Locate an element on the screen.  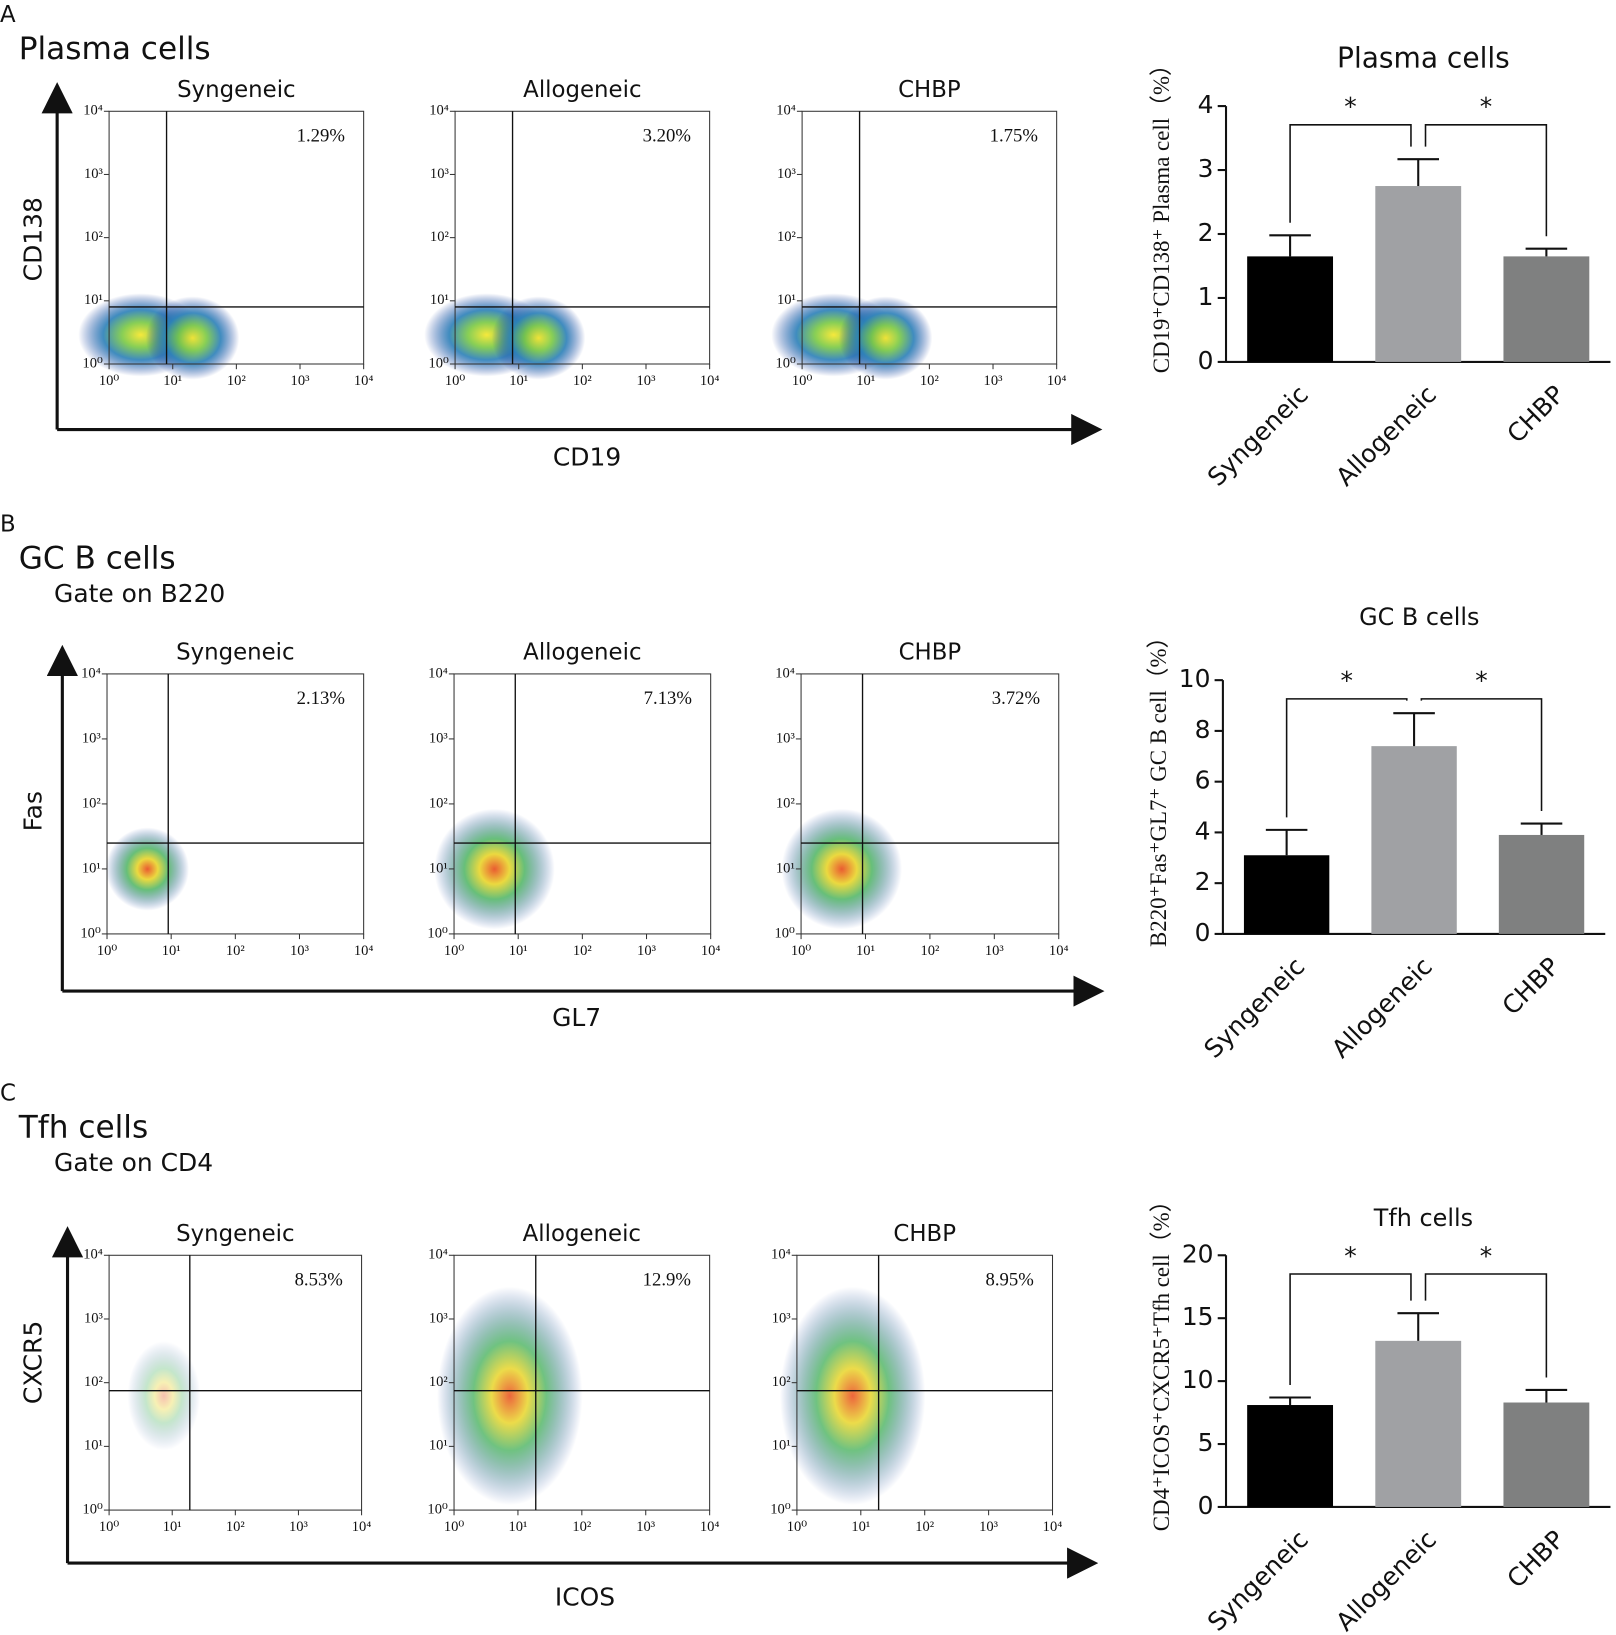
chart-y-label: CD4⁺ICOS⁺CXCR5⁺Tfh cell（%） is located at coordinates (1161, 1360).